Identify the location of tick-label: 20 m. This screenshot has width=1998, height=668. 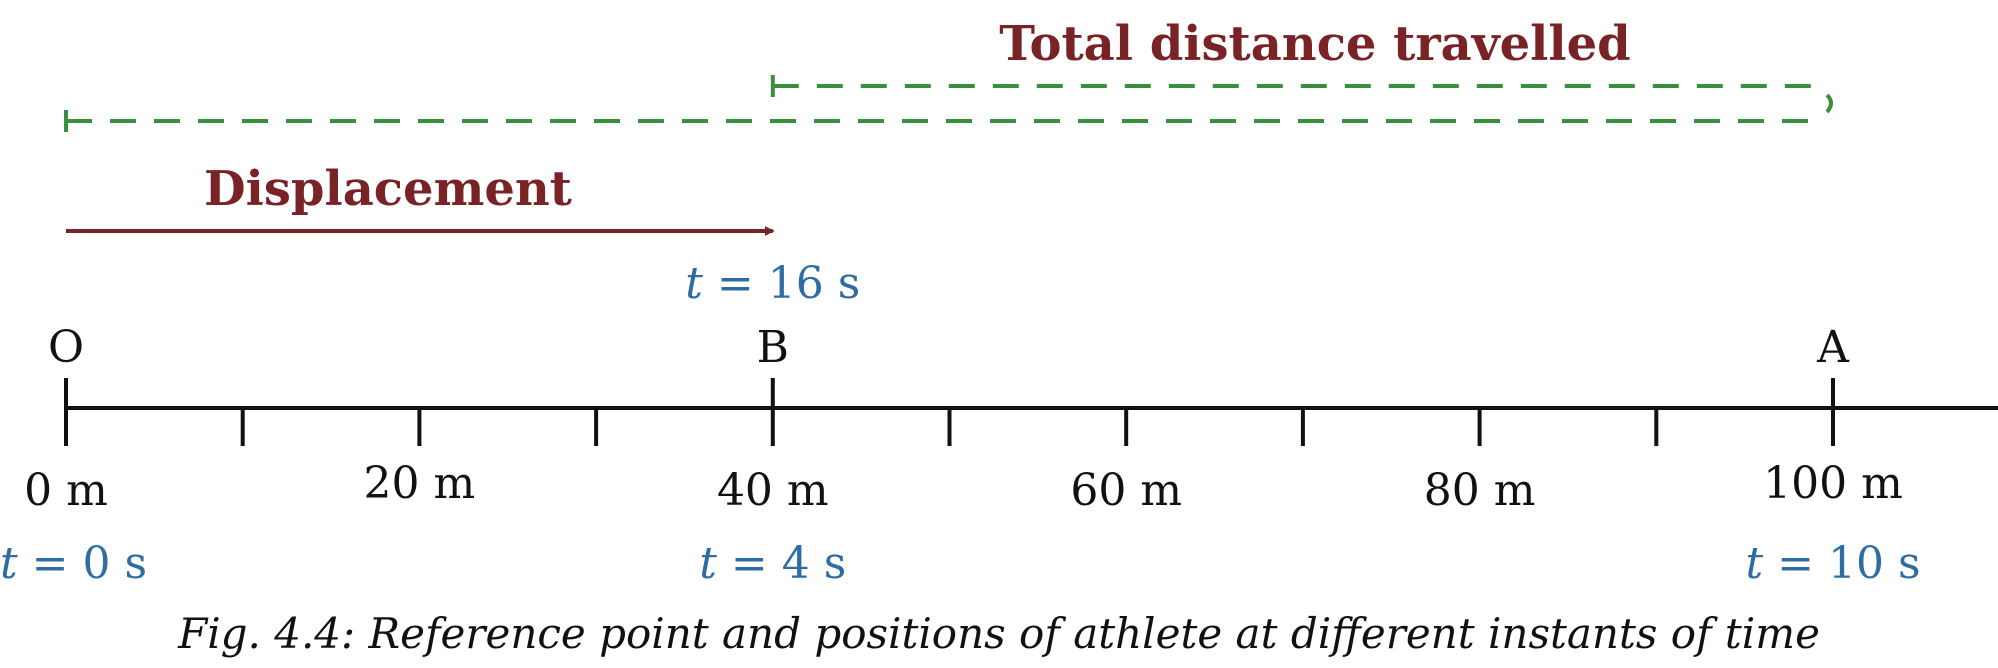
(420, 483).